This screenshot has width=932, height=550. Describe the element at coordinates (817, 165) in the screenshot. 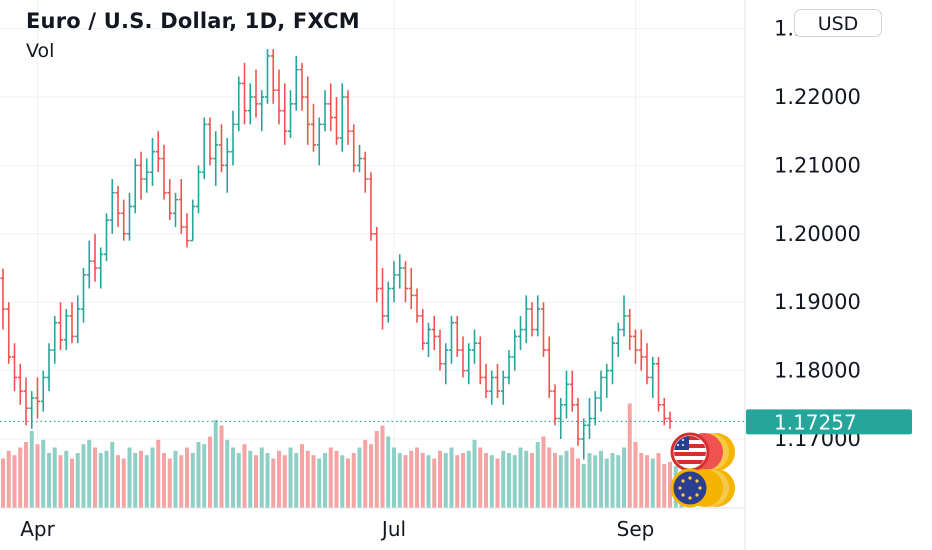

I see `y-tick-label: 1.21000` at that location.